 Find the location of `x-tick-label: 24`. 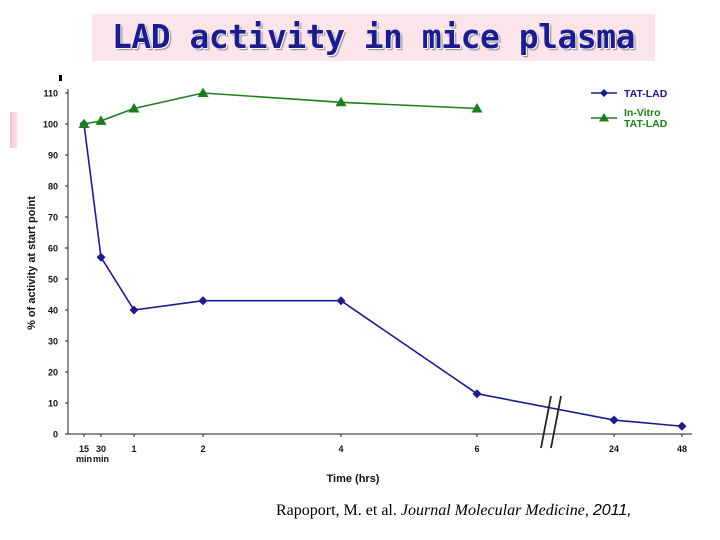

x-tick-label: 24 is located at coordinates (614, 449).